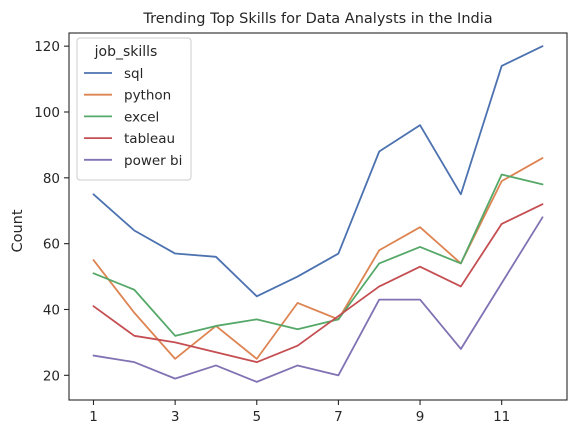  Describe the element at coordinates (149, 139) in the screenshot. I see `legend-label-tableau: tableau` at that location.